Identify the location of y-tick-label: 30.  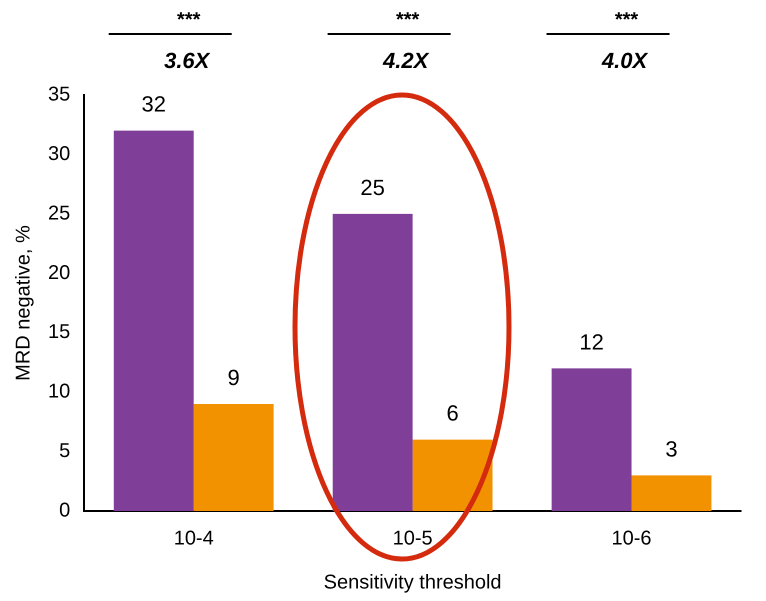
(59, 153).